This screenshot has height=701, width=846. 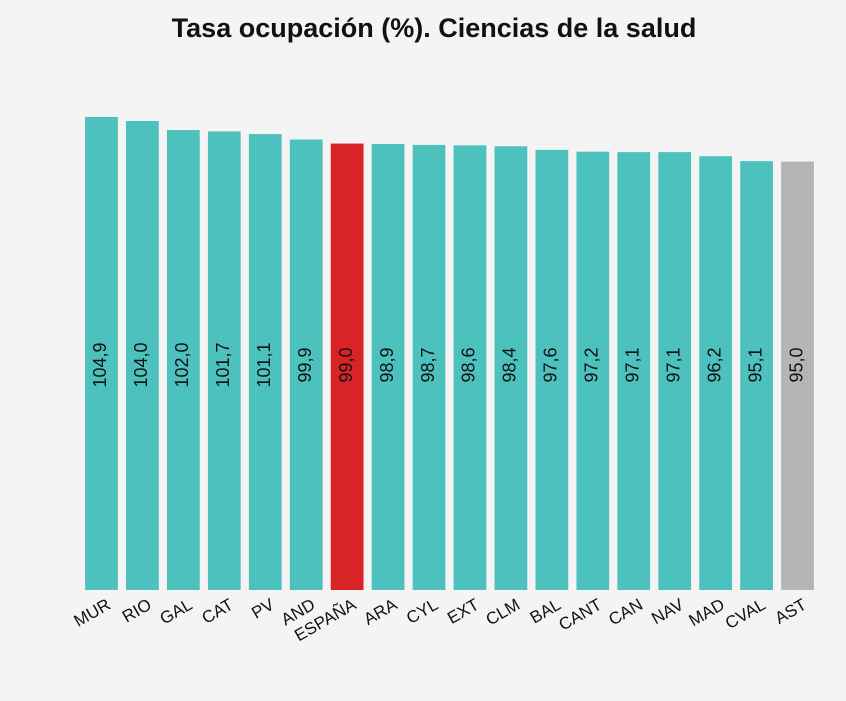 What do you see at coordinates (182, 364) in the screenshot?
I see `value-label: 102,0` at bounding box center [182, 364].